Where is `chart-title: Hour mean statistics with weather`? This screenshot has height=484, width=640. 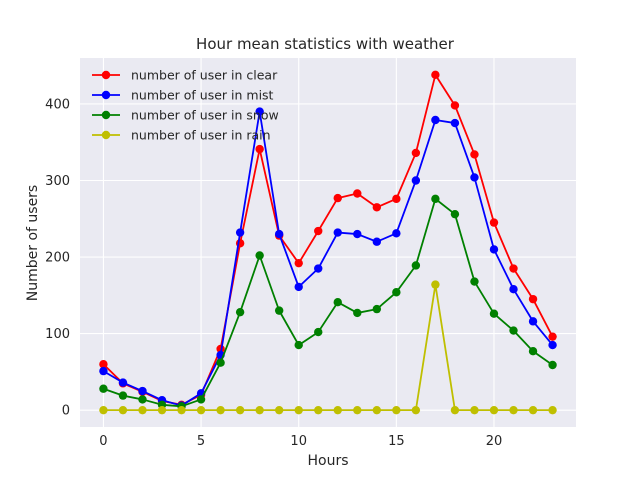
chart-title: Hour mean statistics with weather is located at coordinates (325, 44).